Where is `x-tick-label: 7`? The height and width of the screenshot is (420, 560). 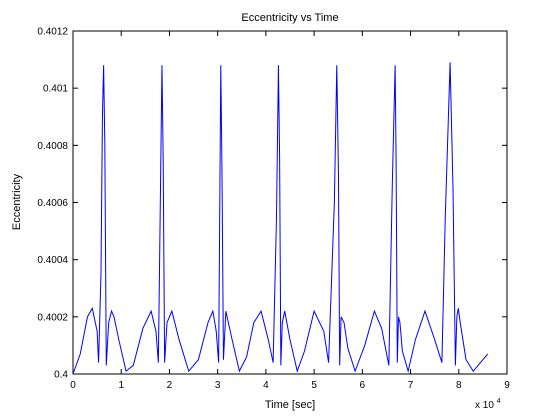 x-tick-label: 7 is located at coordinates (411, 385).